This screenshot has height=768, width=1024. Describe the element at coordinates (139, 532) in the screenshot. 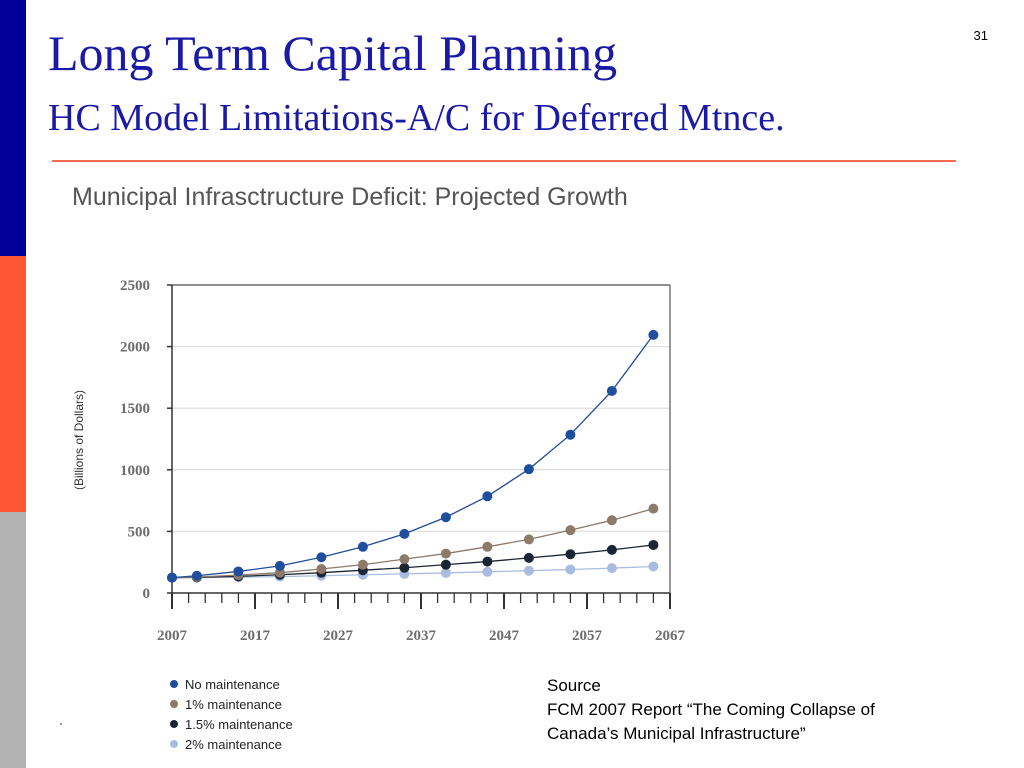

I see `y-tick-label: 500` at that location.